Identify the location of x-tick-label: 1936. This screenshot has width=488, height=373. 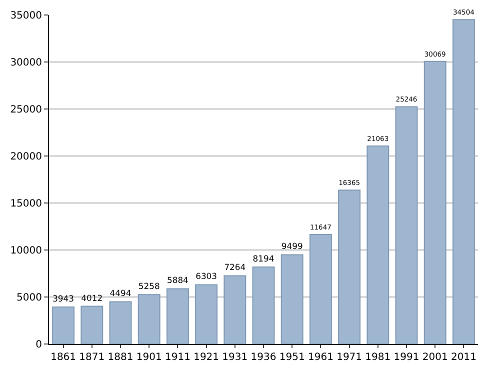
(263, 357).